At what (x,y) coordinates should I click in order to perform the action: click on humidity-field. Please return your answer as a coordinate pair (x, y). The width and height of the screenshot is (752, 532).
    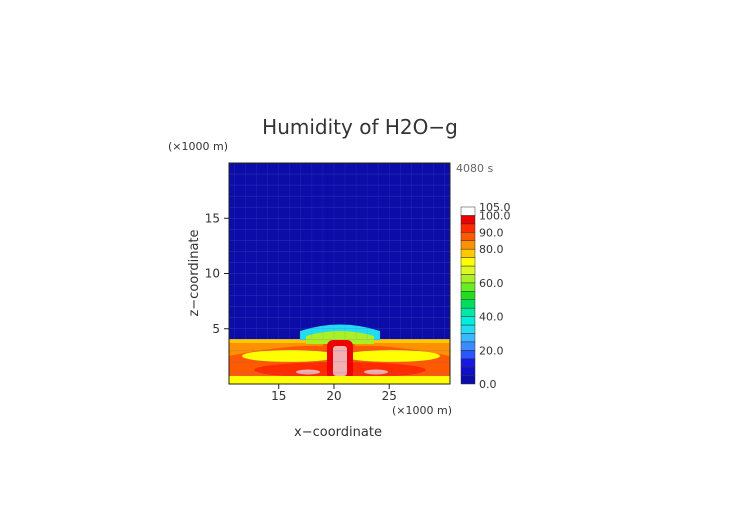
    Looking at the image, I should click on (339, 354).